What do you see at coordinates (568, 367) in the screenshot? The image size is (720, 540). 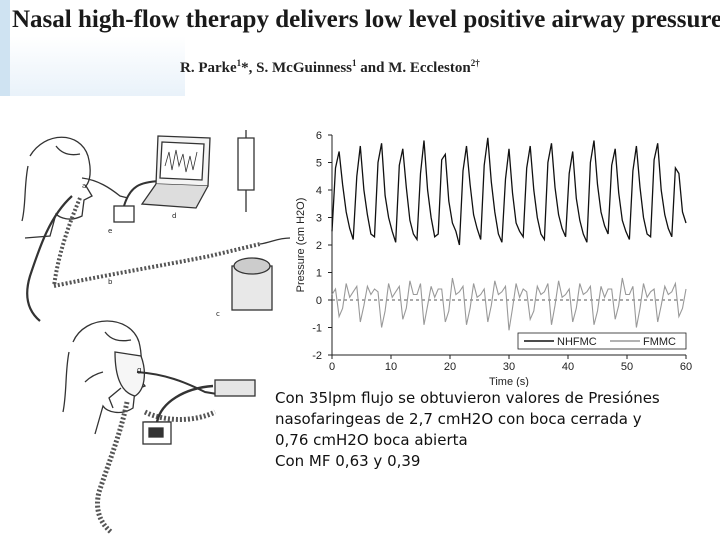 I see `x-tick-label: 40` at bounding box center [568, 367].